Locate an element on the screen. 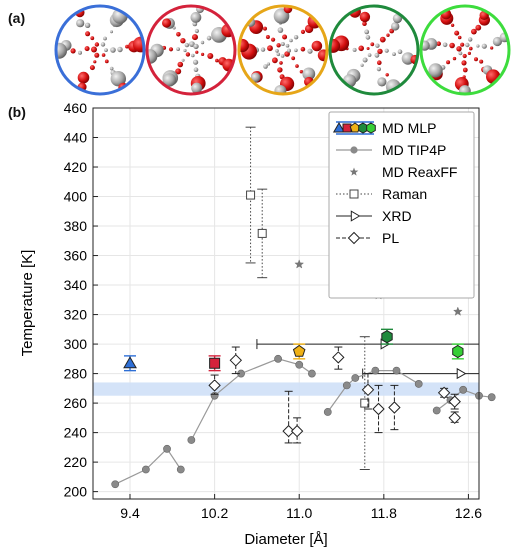  legend-label: XRD is located at coordinates (397, 216).